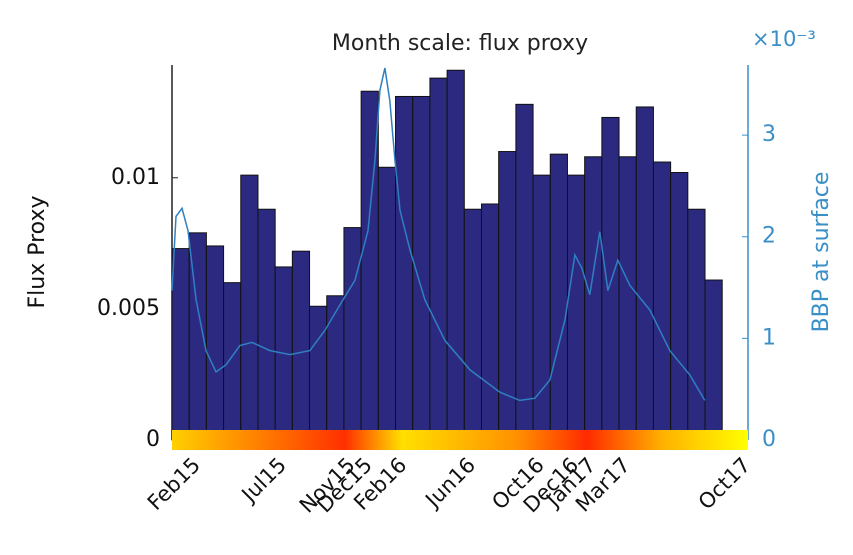 The width and height of the screenshot is (853, 555). What do you see at coordinates (460, 43) in the screenshot?
I see `chart-title: Month scale: flux proxy` at bounding box center [460, 43].